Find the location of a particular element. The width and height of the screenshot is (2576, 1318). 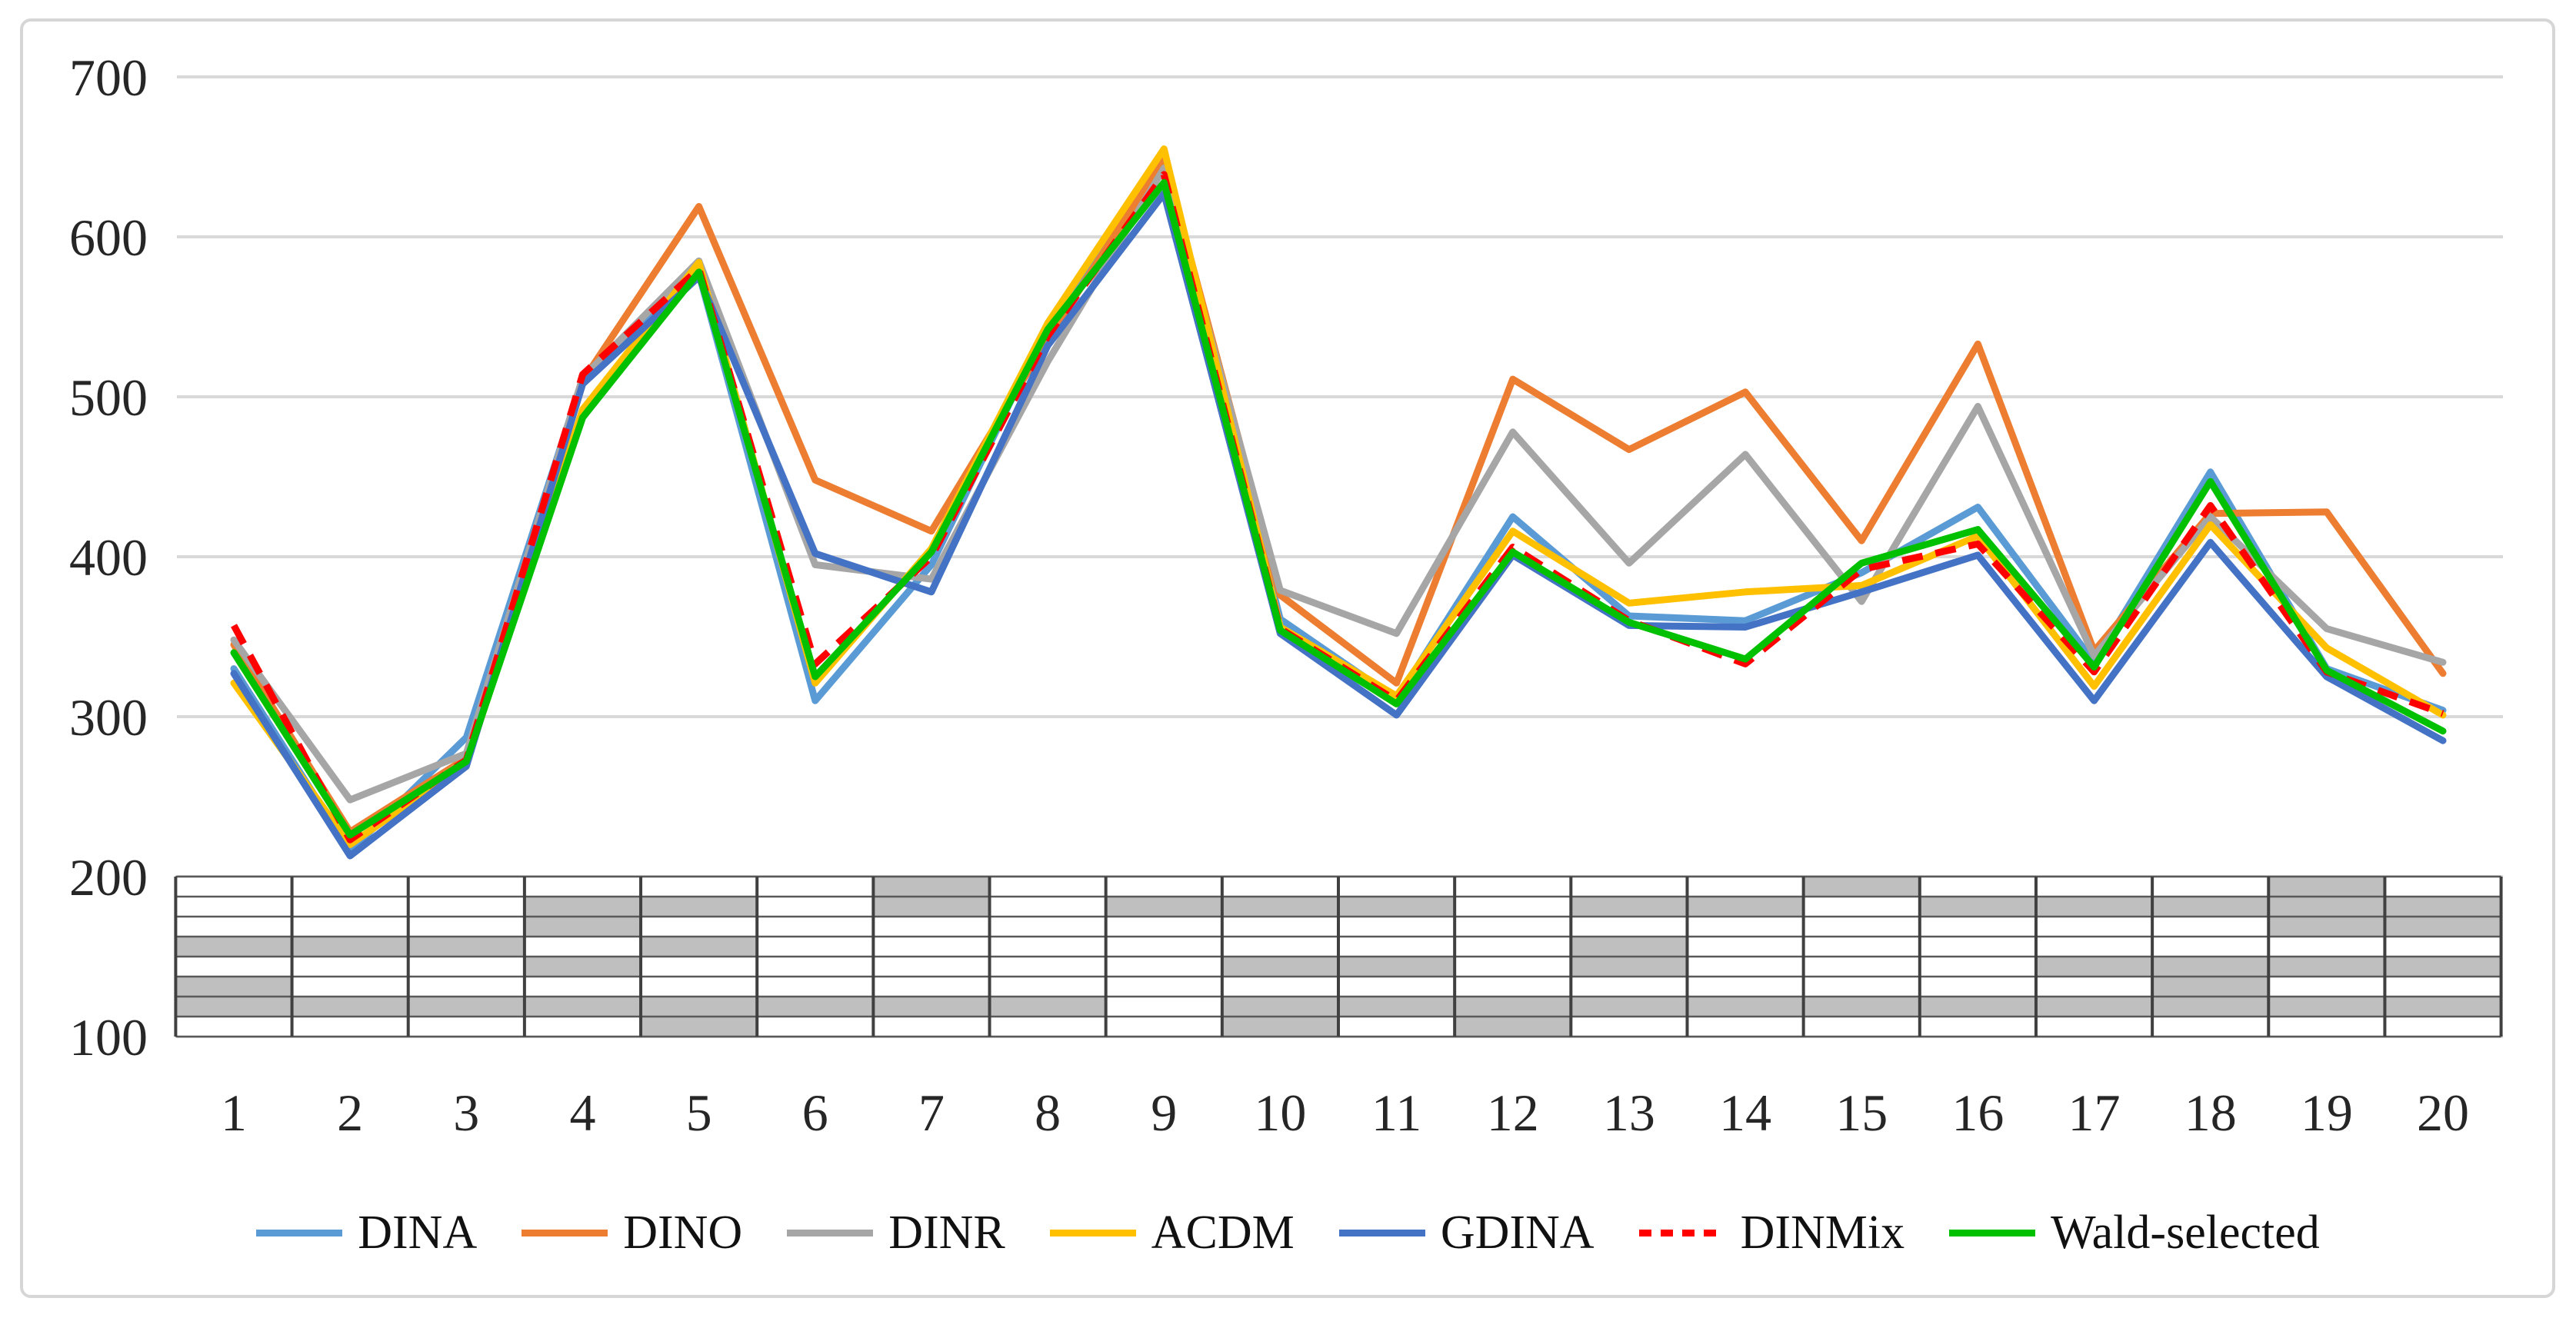

x-tick-label: 3 is located at coordinates (466, 1113).